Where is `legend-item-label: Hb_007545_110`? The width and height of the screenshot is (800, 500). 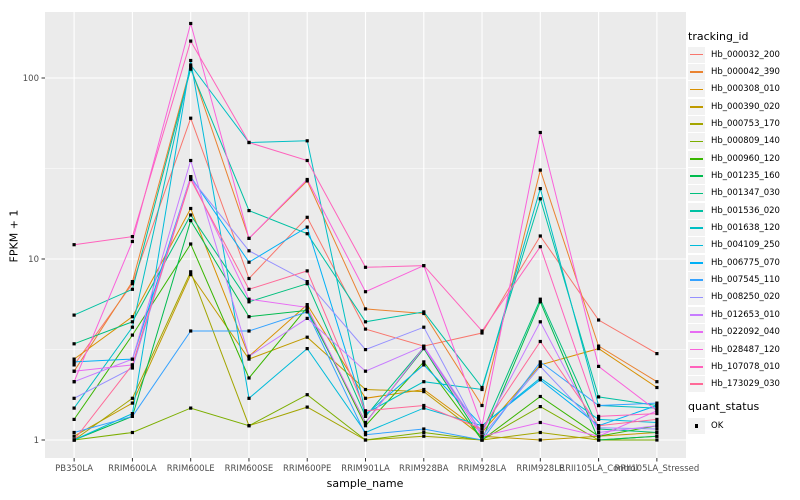 legend-item-label: Hb_007545_110 is located at coordinates (745, 280).